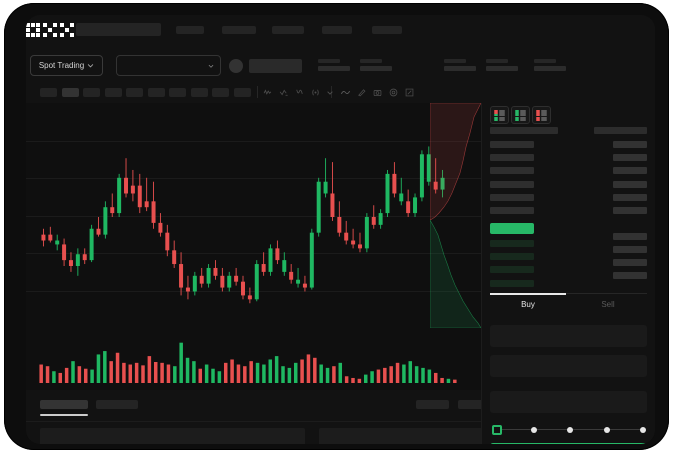 The width and height of the screenshot is (673, 453). What do you see at coordinates (117, 404) in the screenshot?
I see `bottom-tab-order-history` at bounding box center [117, 404].